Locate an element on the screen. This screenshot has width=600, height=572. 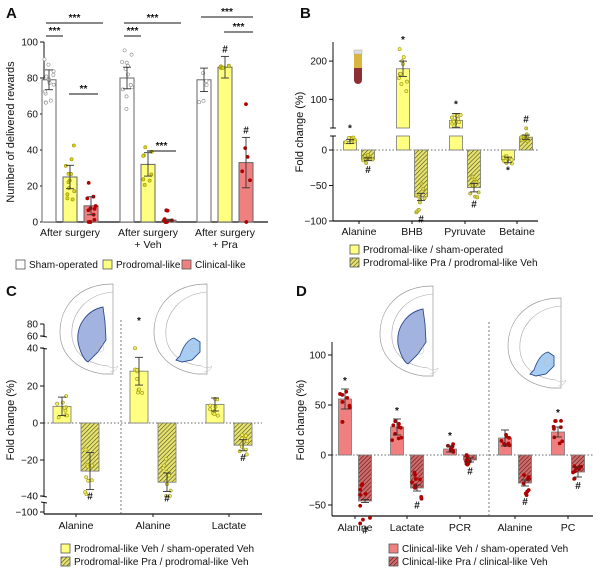
legend-series-2-label: Prodromal-like Pra / prodromal-like Veh is located at coordinates (450, 263).